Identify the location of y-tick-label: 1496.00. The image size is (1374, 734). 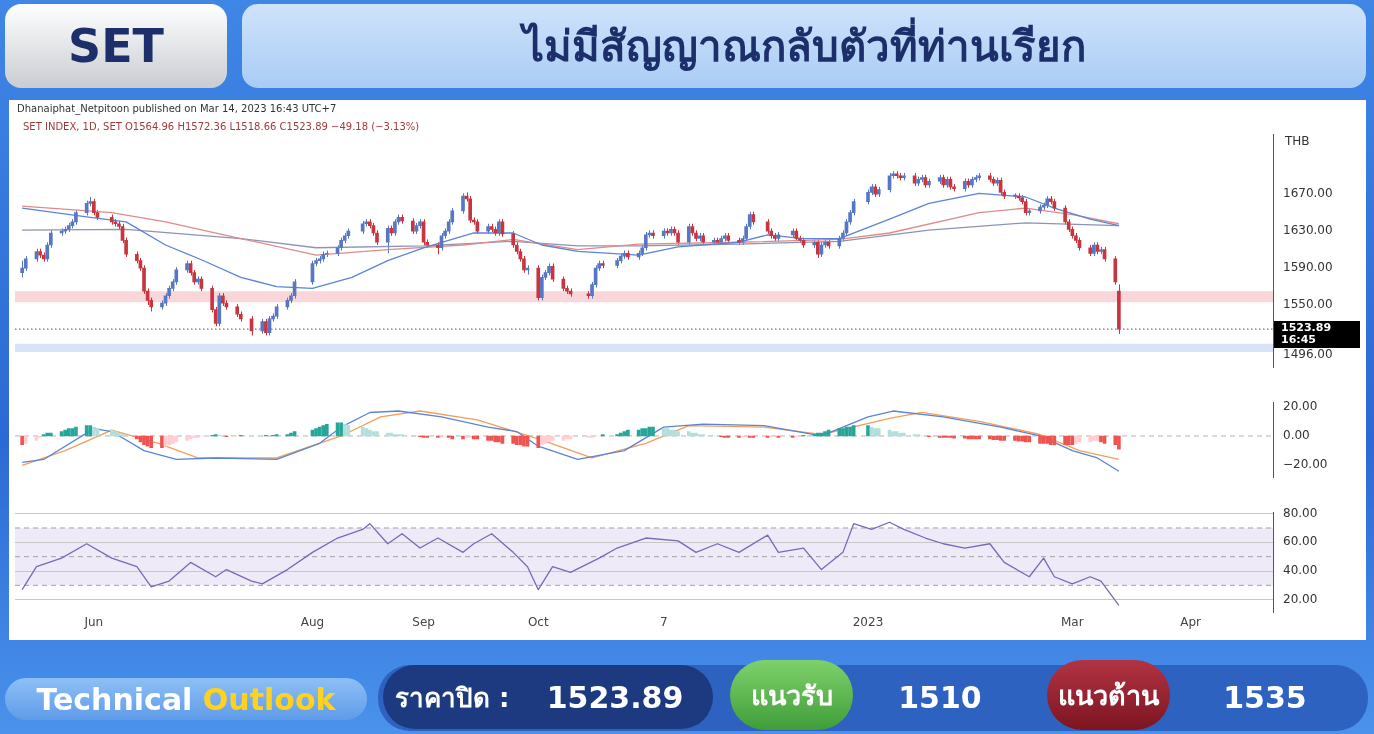
(1308, 354).